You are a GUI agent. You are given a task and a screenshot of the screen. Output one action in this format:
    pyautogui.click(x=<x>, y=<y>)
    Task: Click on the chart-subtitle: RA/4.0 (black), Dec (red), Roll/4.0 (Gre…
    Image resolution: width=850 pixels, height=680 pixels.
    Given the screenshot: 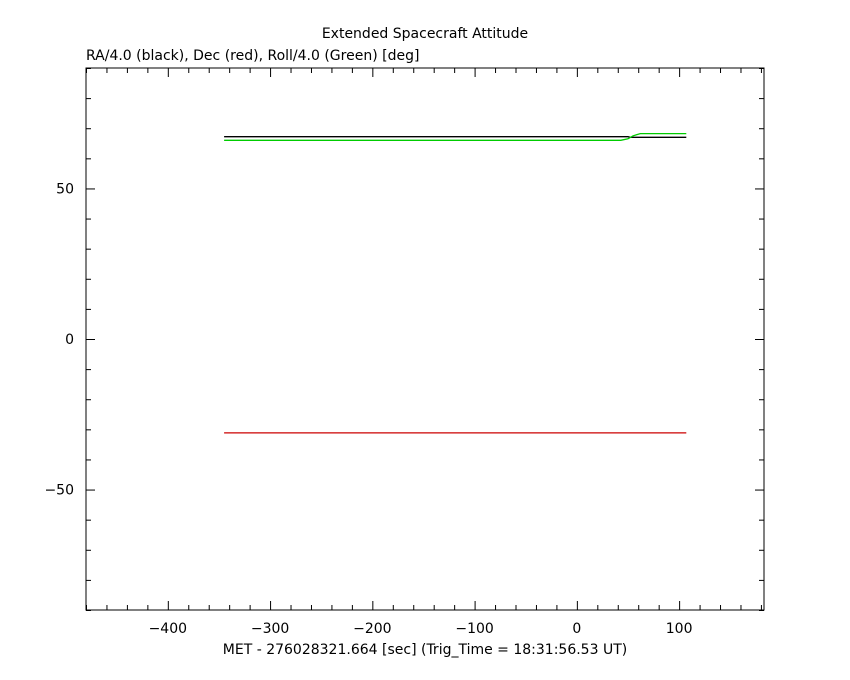 What is the action you would take?
    pyautogui.click(x=252, y=56)
    